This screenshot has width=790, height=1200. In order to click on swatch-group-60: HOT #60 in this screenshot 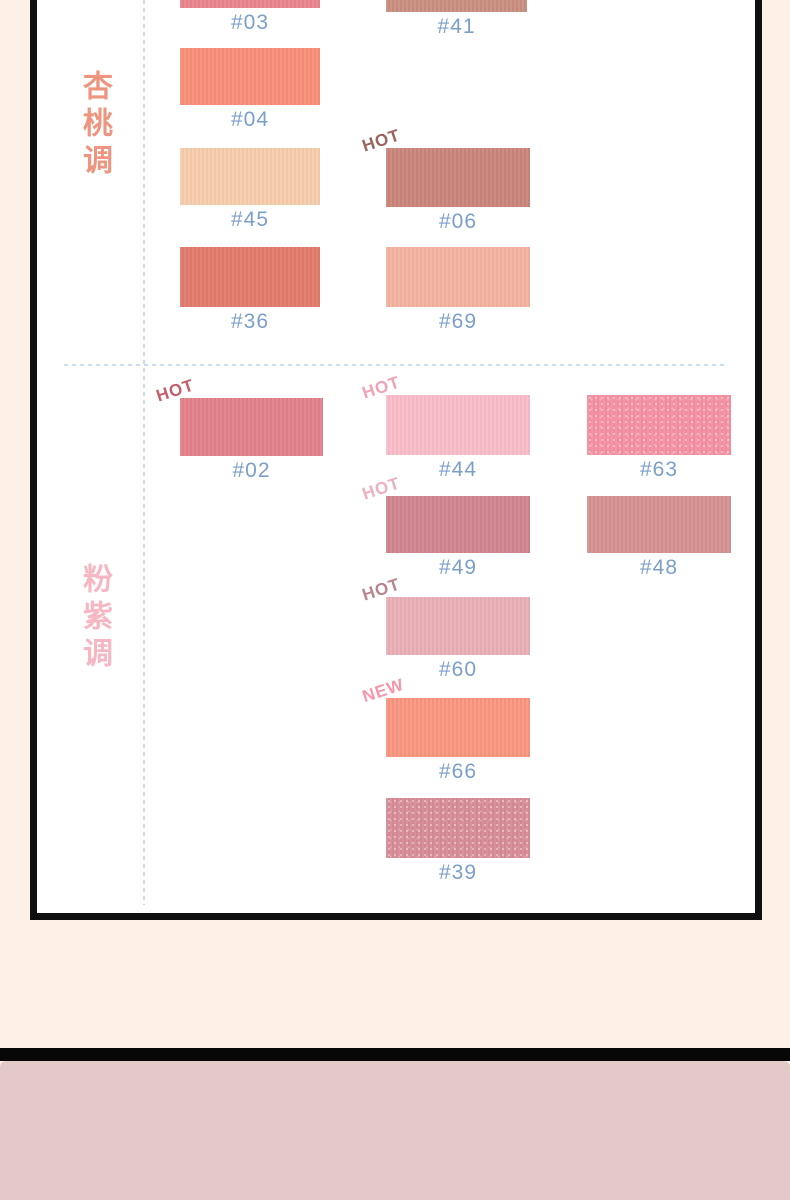, I will do `click(445, 627)`.